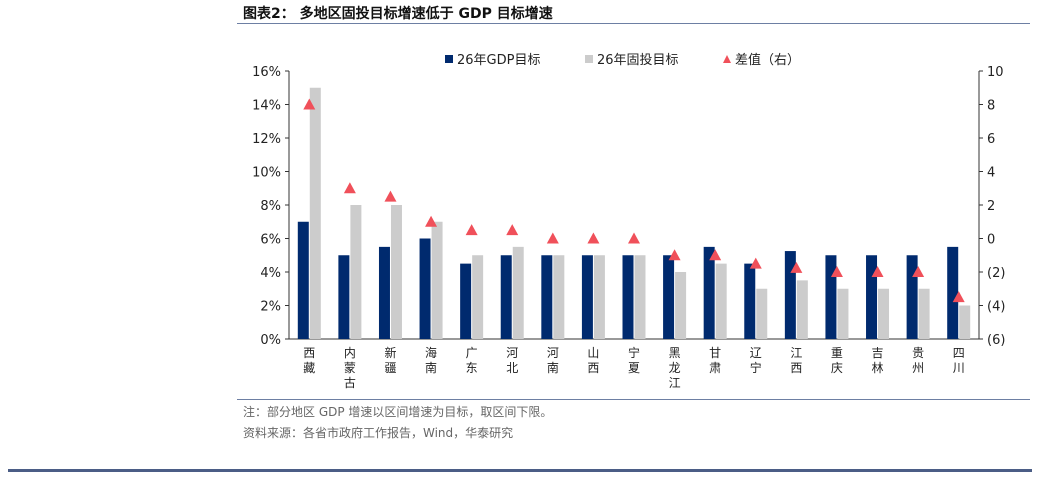 This screenshot has width=1038, height=478. I want to click on legend-label: 差值（右）, so click(767, 60).